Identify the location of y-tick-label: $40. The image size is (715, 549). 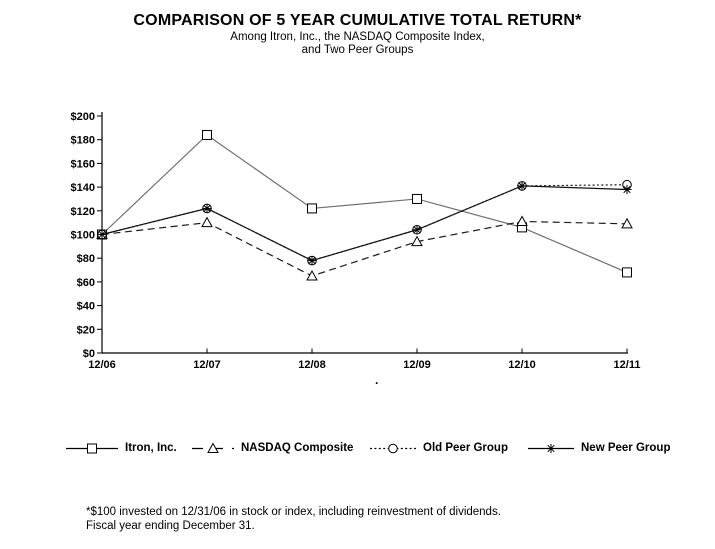
(86, 307).